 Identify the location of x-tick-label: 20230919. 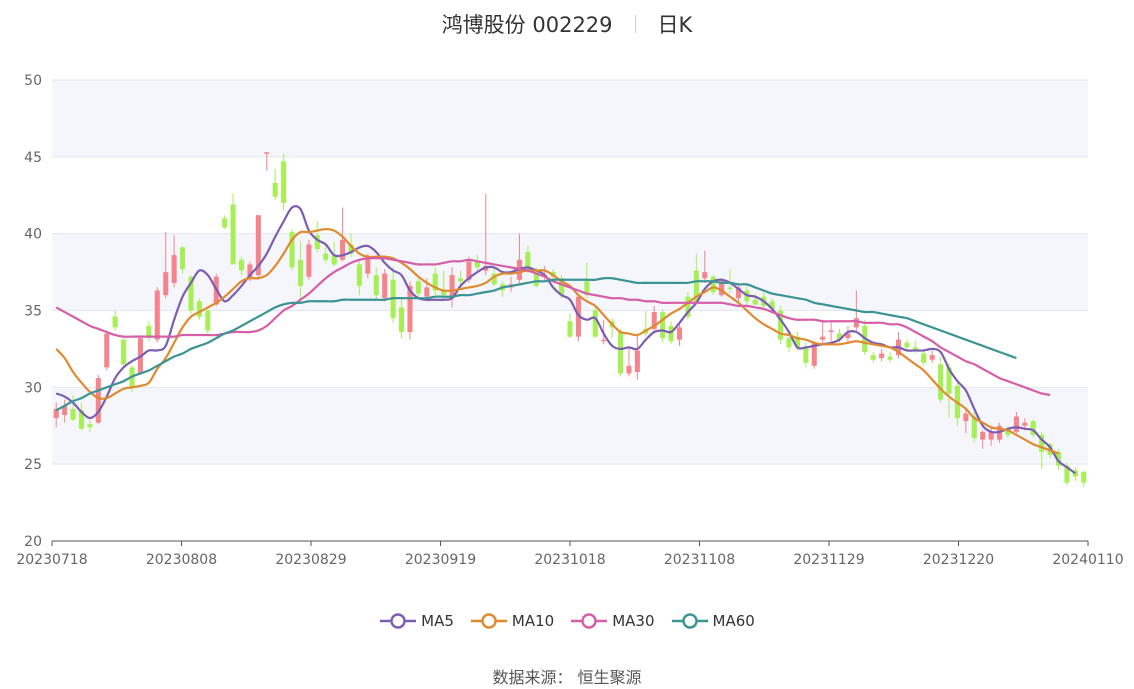
(440, 560).